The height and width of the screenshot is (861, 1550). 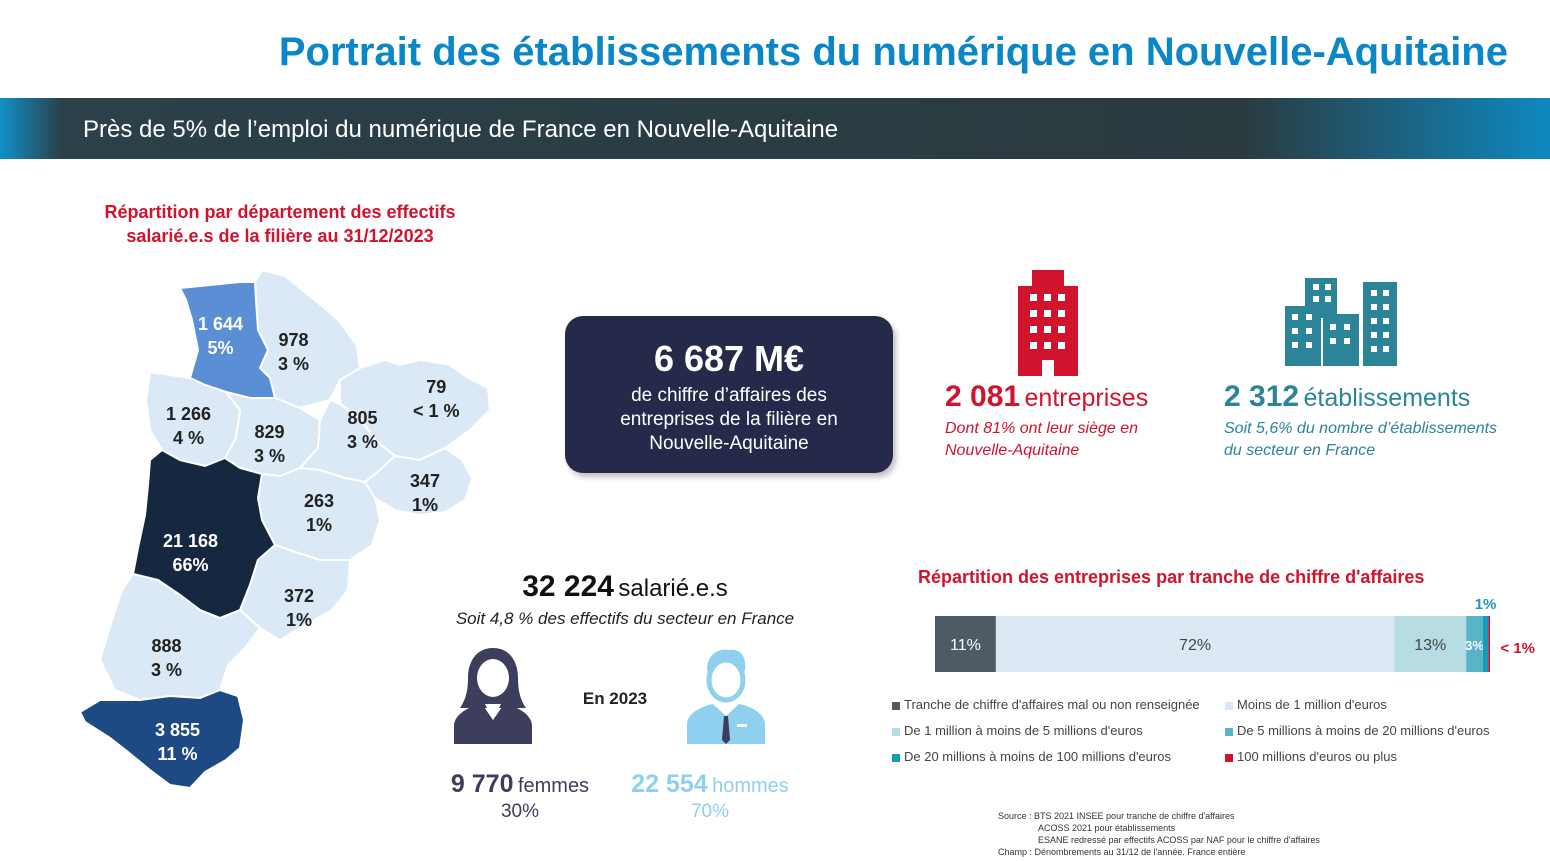 I want to click on bar-label-4: 3%, so click(x=1474, y=645).